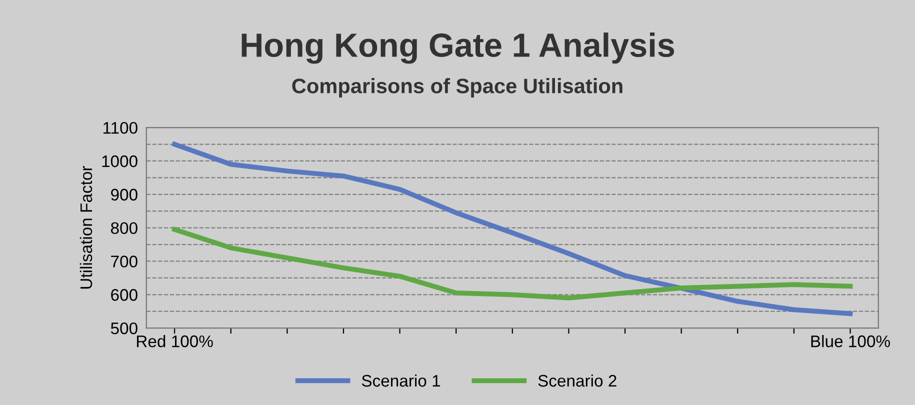  Describe the element at coordinates (458, 48) in the screenshot. I see `chart-title: Hong Kong Gate 1 Analysis` at that location.